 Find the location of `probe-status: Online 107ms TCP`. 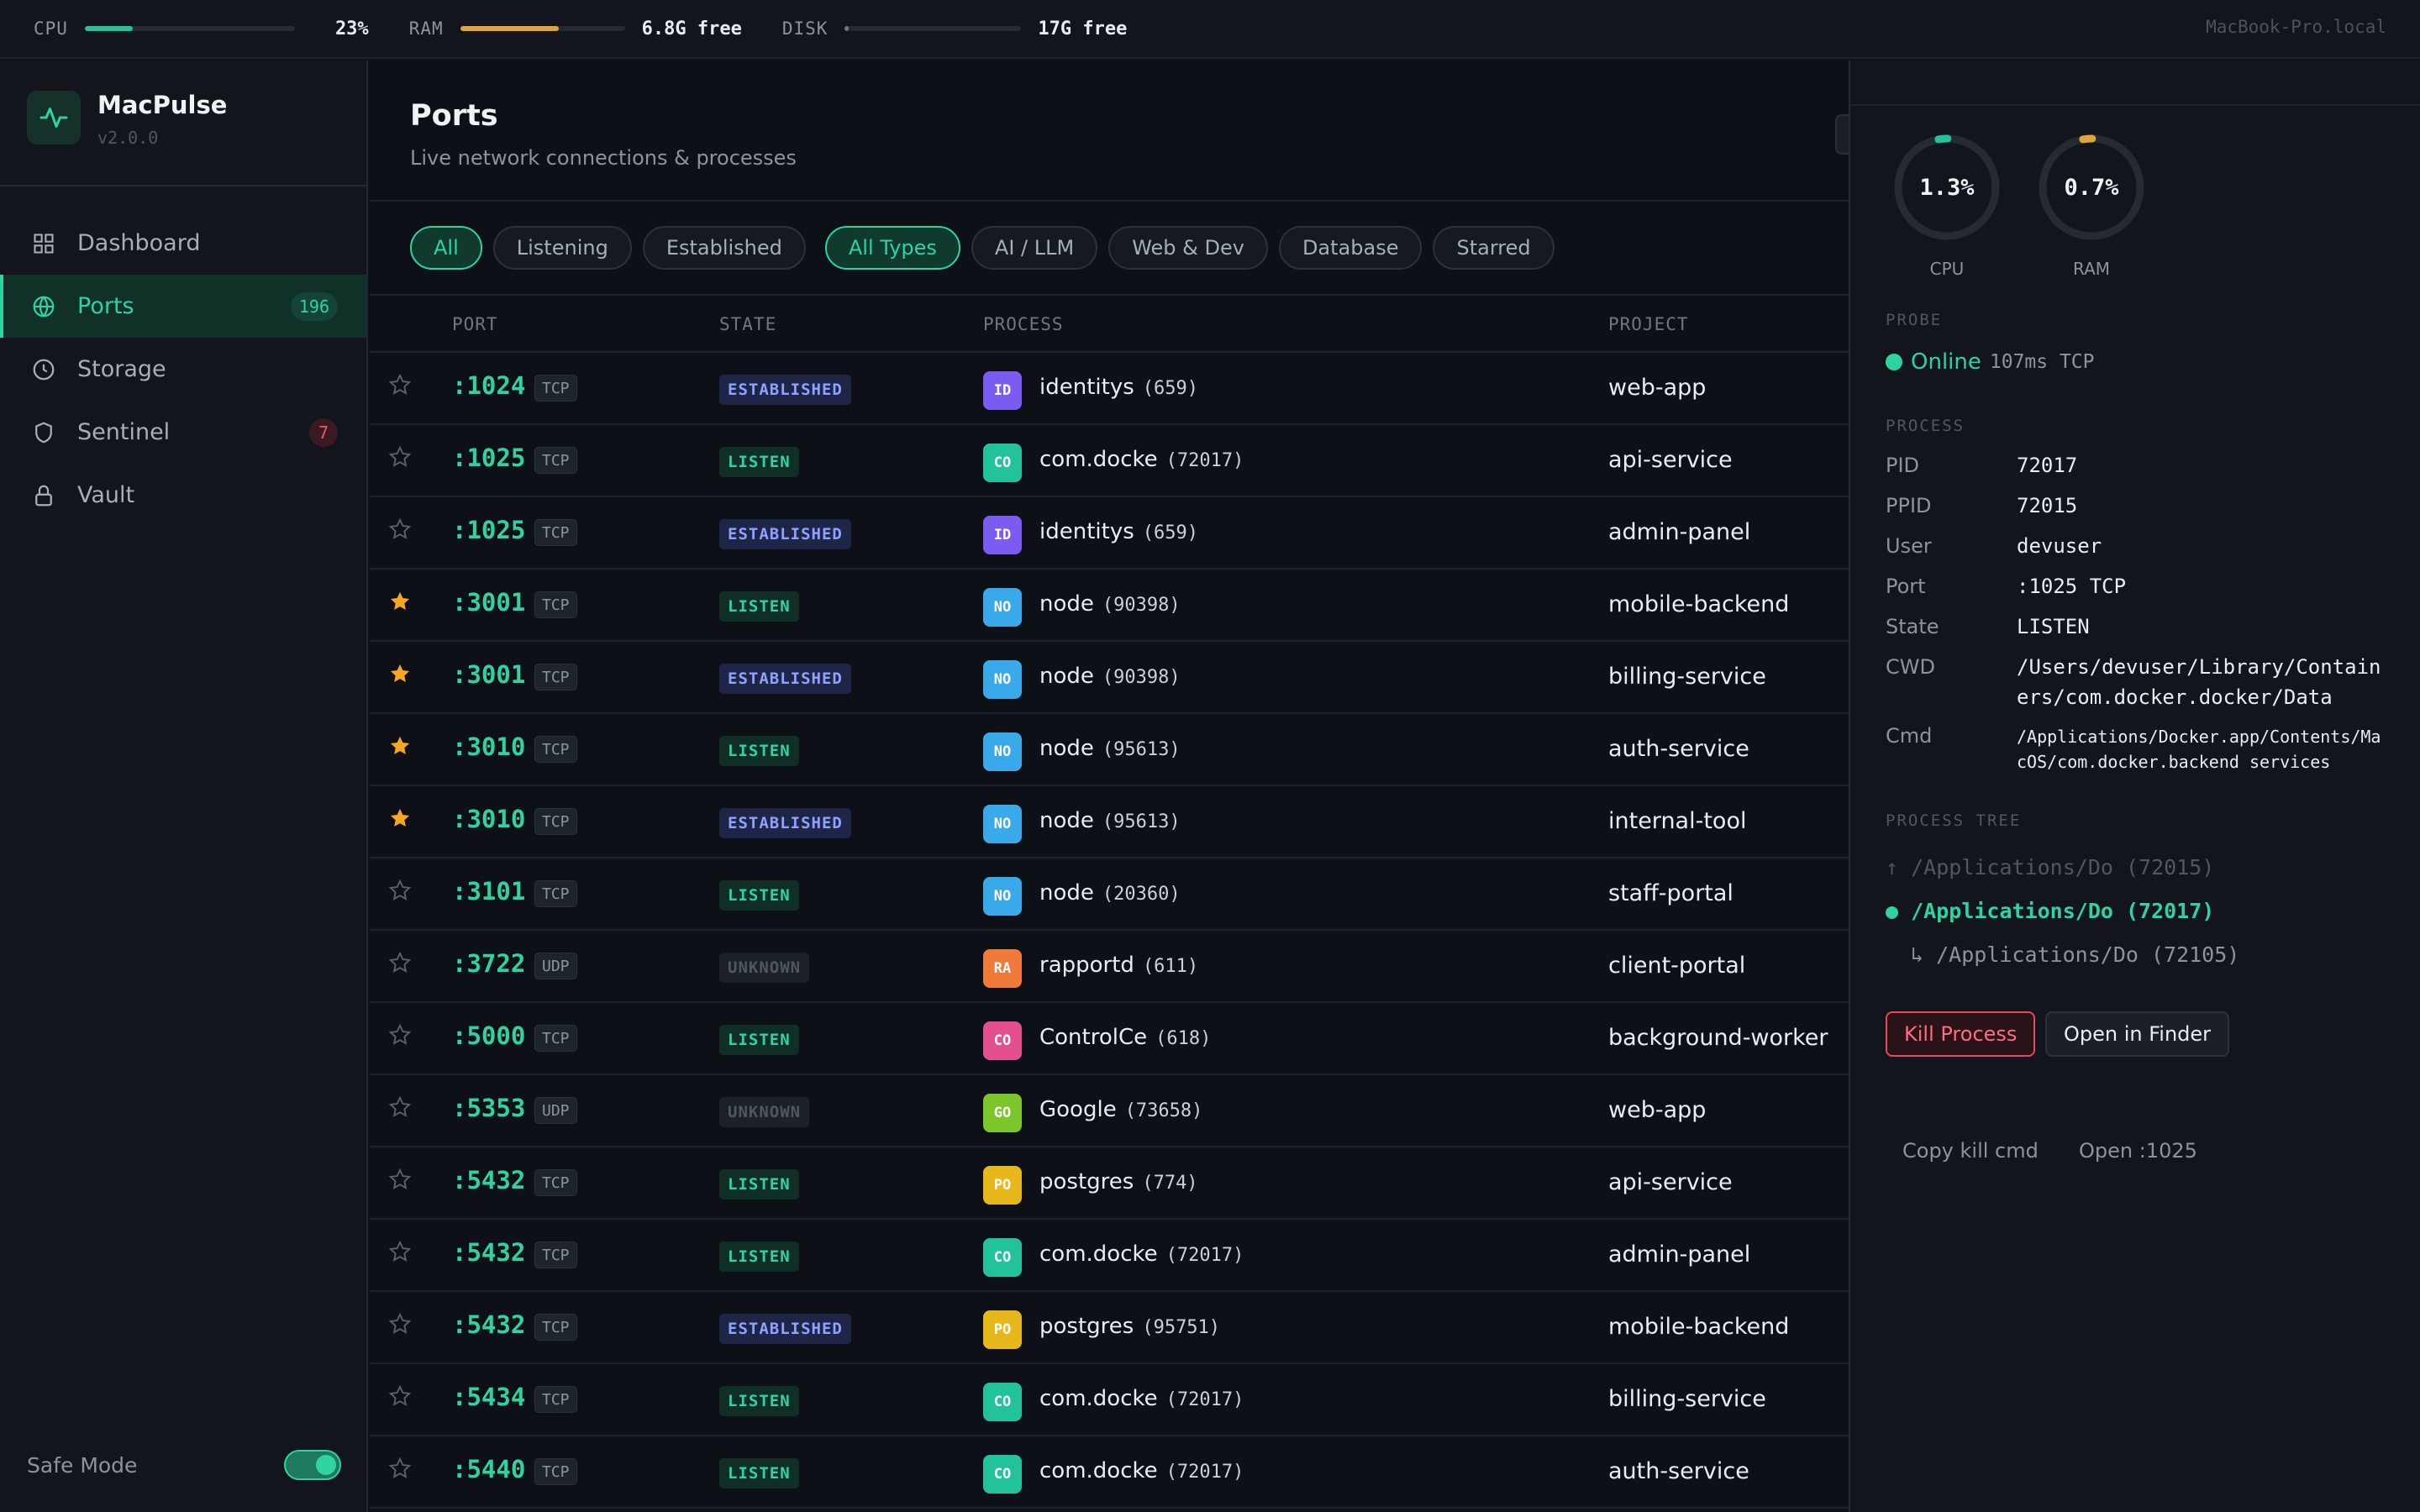

probe-status: Online 107ms TCP is located at coordinates (1990, 362).